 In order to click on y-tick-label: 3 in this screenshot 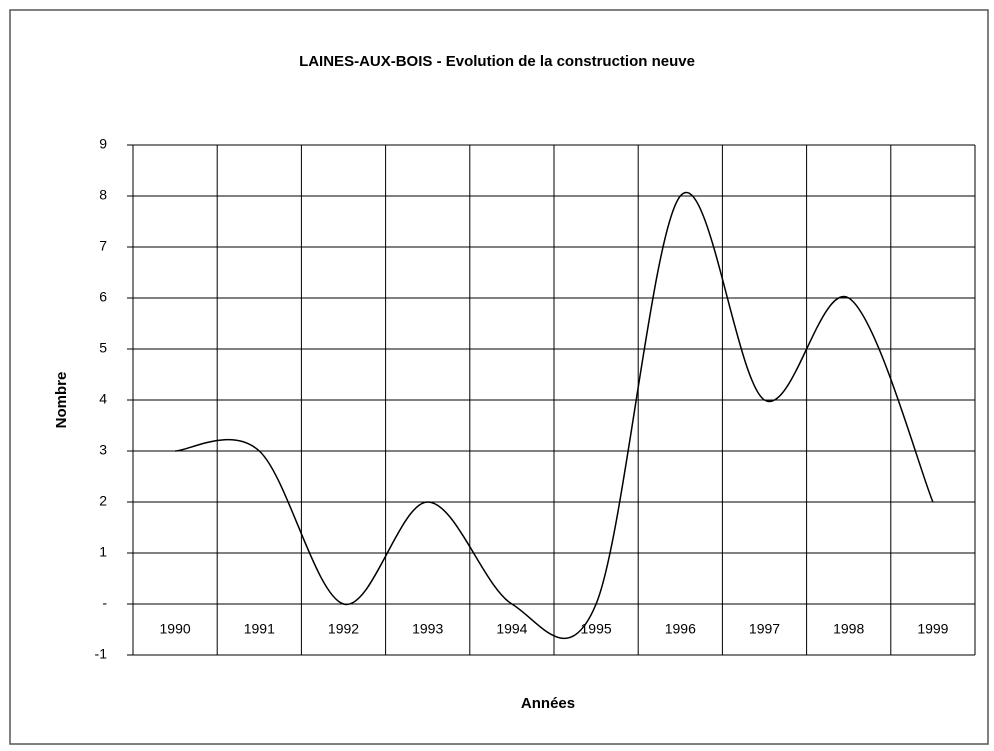, I will do `click(103, 450)`.